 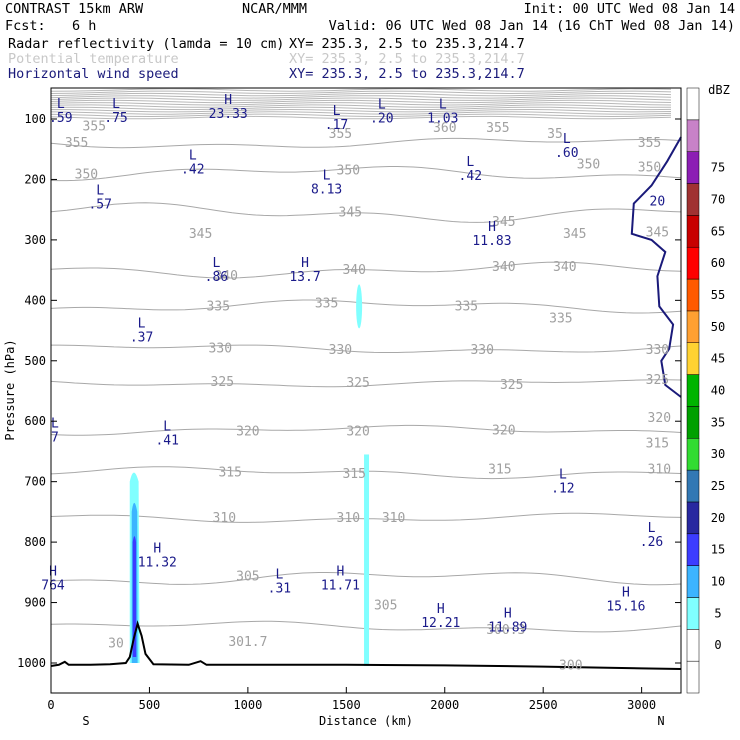 I want to click on terrain-line, so click(x=366, y=645).